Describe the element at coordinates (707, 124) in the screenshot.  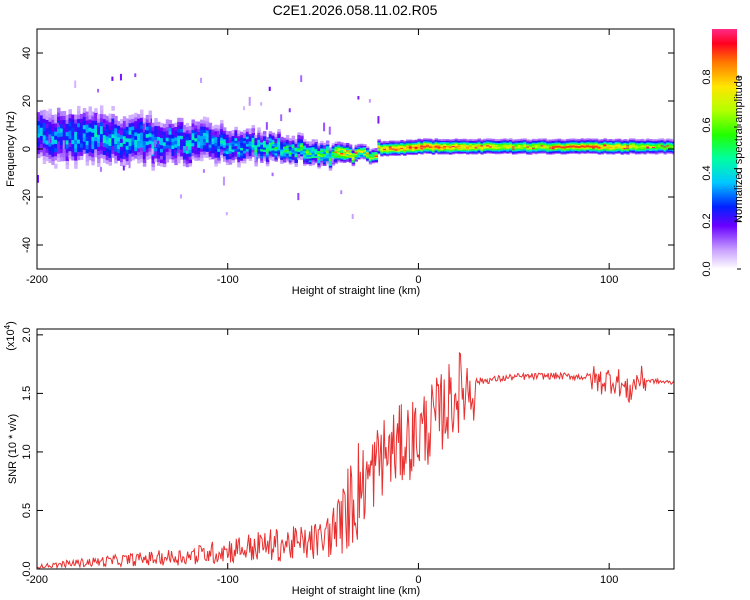
I see `colorbar-tick-label: 0.6` at that location.